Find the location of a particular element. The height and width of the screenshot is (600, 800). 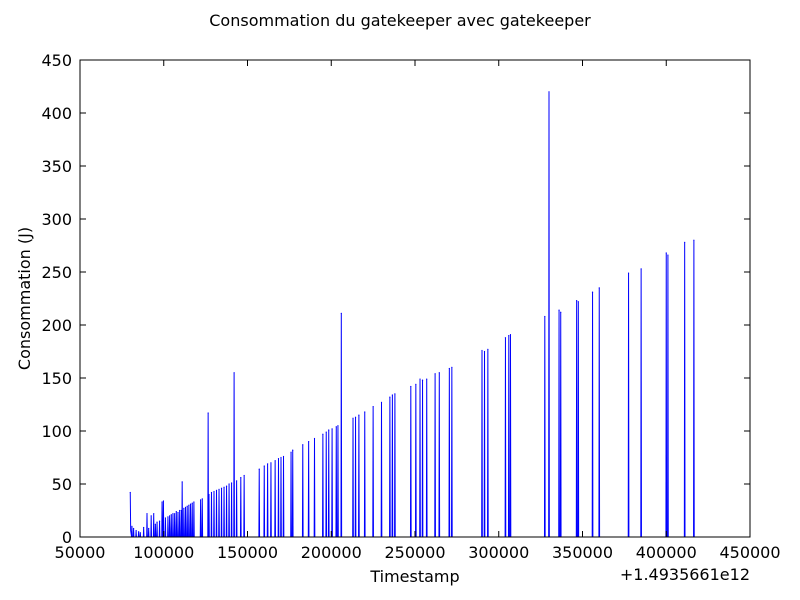

x-tick-label: 250000 is located at coordinates (414, 552).